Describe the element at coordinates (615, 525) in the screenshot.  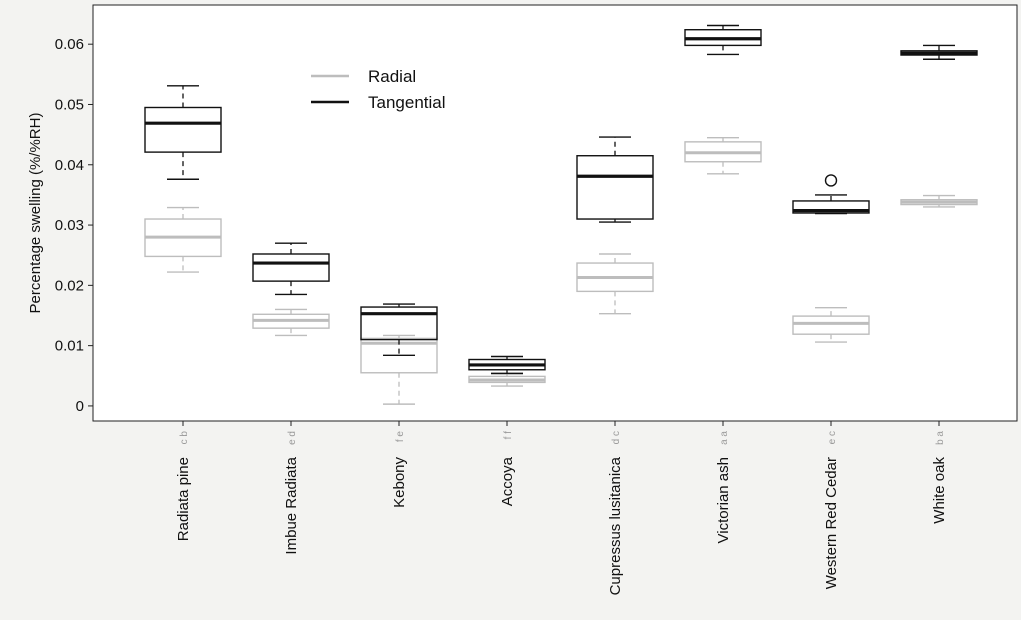
I see `category-label: Cupressus lusitanica` at that location.